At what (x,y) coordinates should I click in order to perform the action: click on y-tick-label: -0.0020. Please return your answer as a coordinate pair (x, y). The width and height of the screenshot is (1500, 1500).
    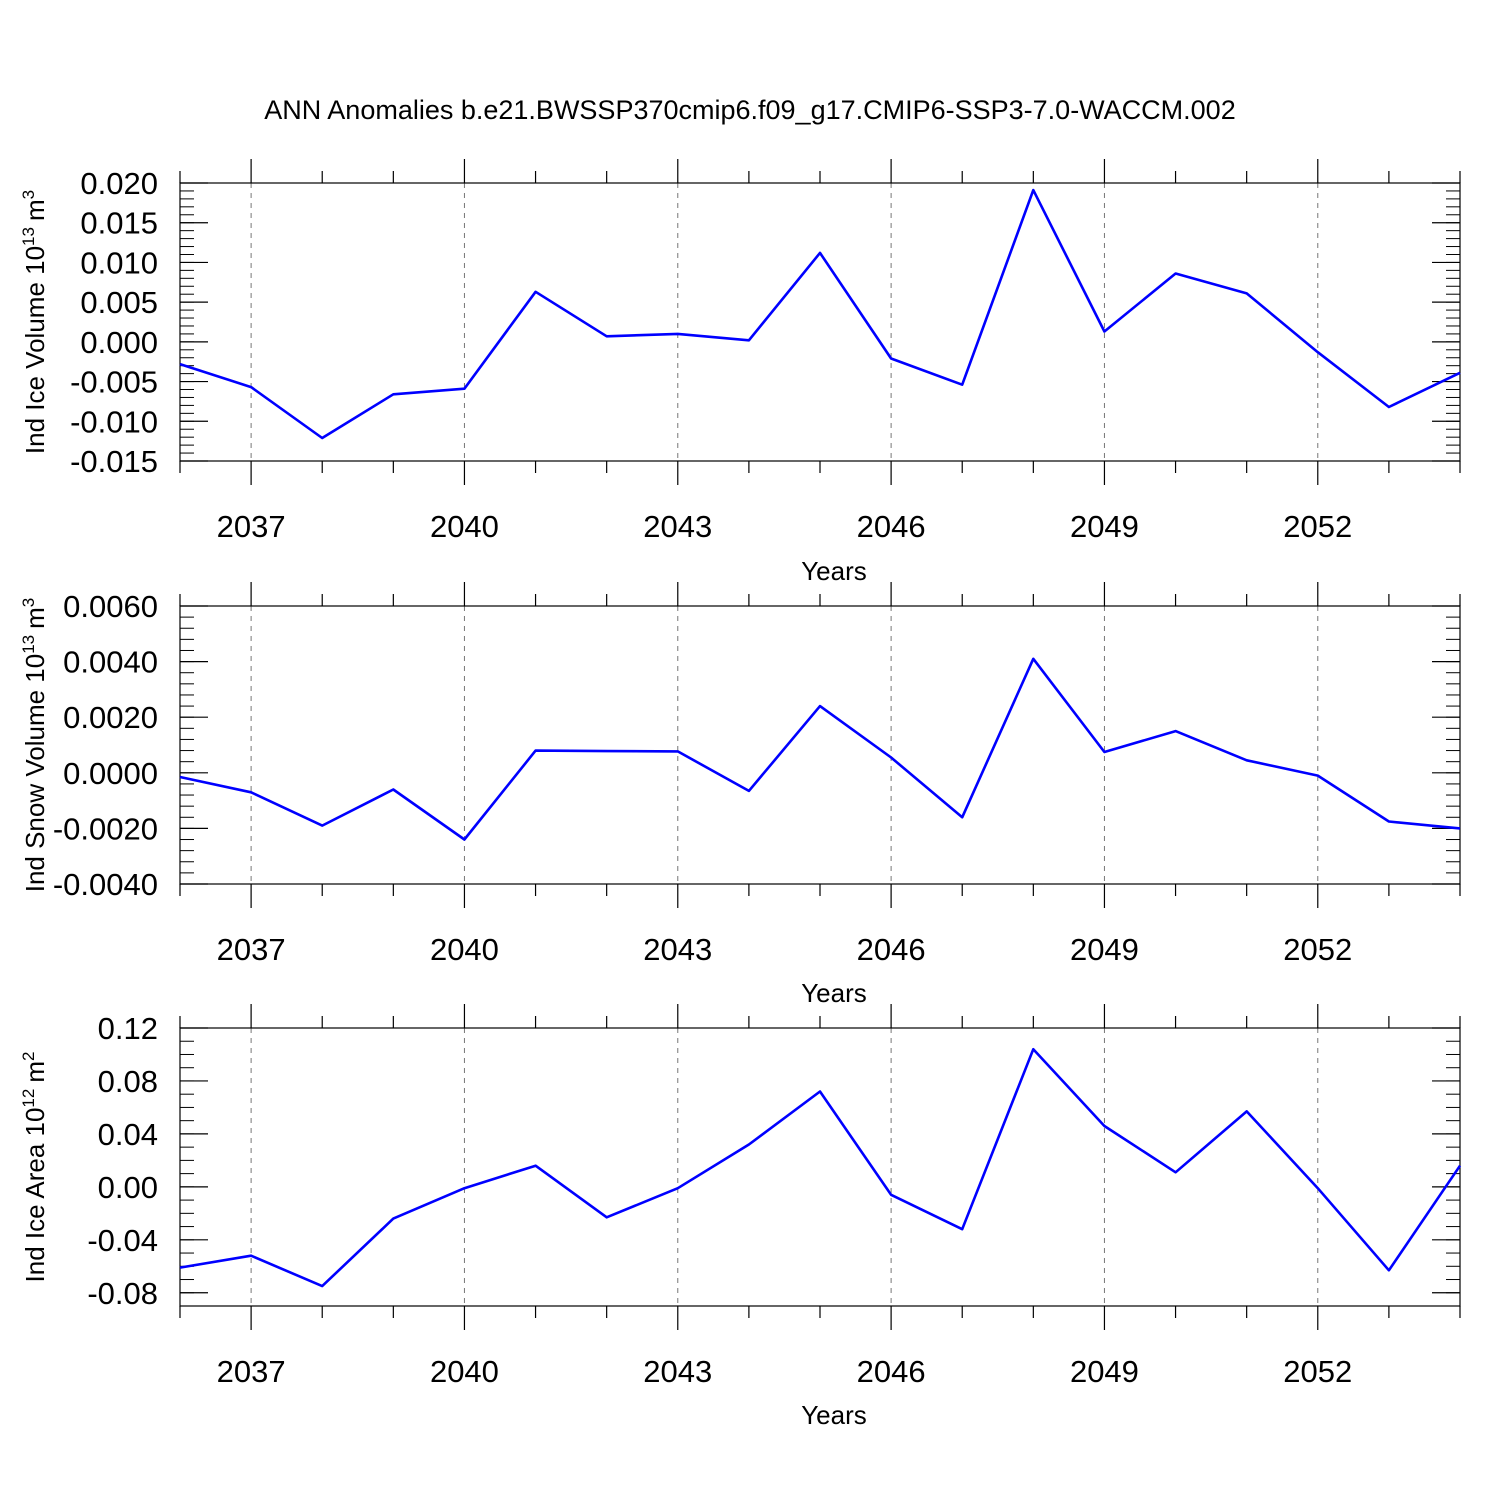
    Looking at the image, I should click on (105, 828).